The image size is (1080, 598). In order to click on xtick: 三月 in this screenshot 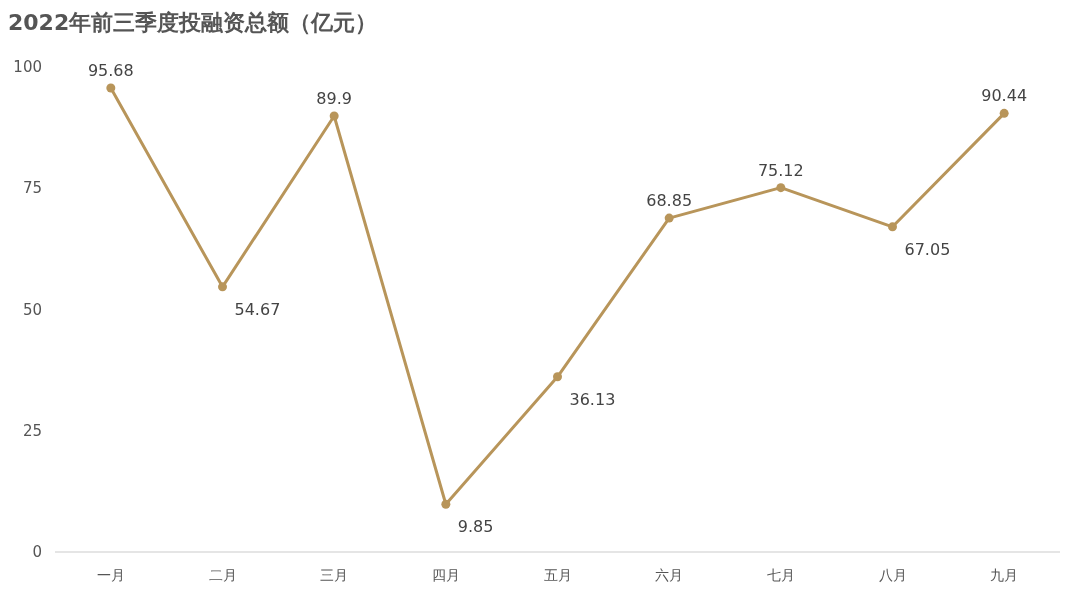, I will do `click(334, 575)`.